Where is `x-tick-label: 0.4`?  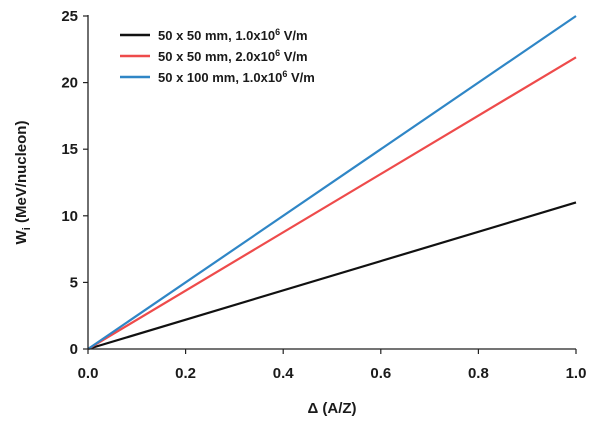 x-tick-label: 0.4 is located at coordinates (284, 373).